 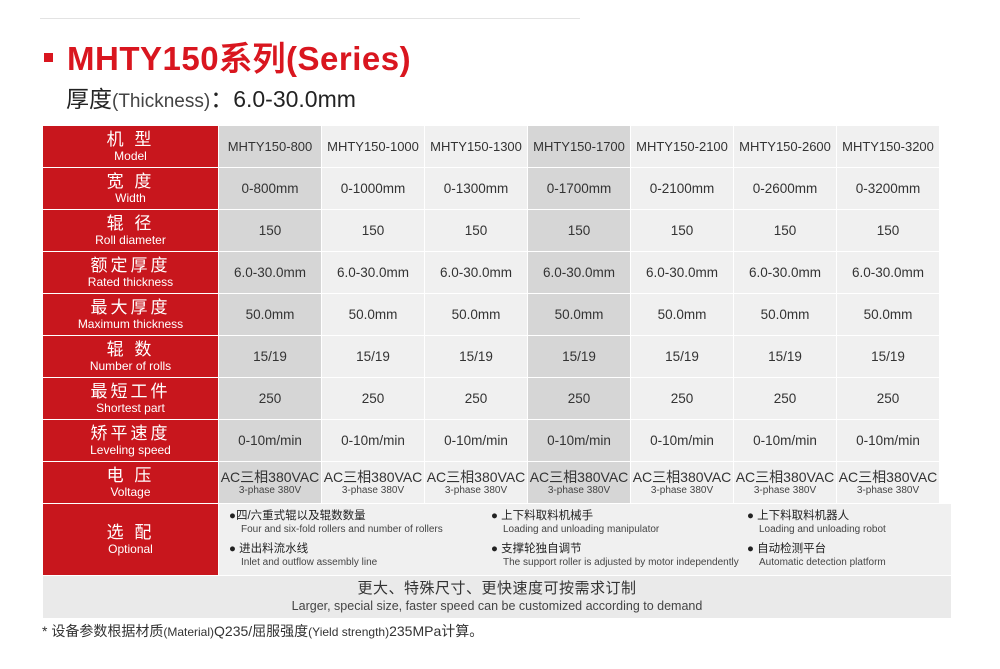 I want to click on note-part-d: (Yield strength), so click(x=349, y=632).